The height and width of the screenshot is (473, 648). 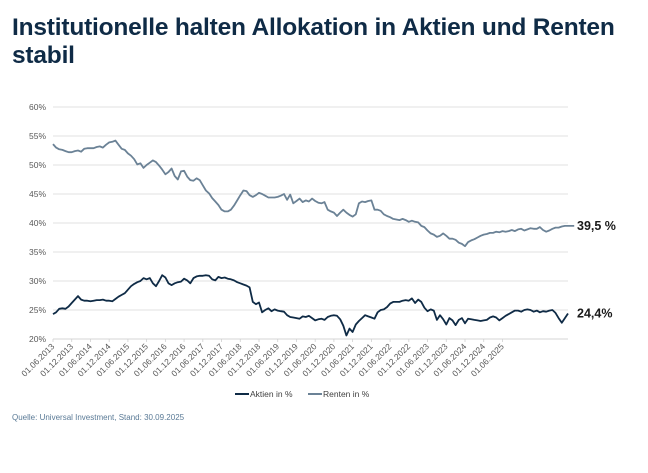 I want to click on y-tick-label: 30%, so click(x=37, y=281).